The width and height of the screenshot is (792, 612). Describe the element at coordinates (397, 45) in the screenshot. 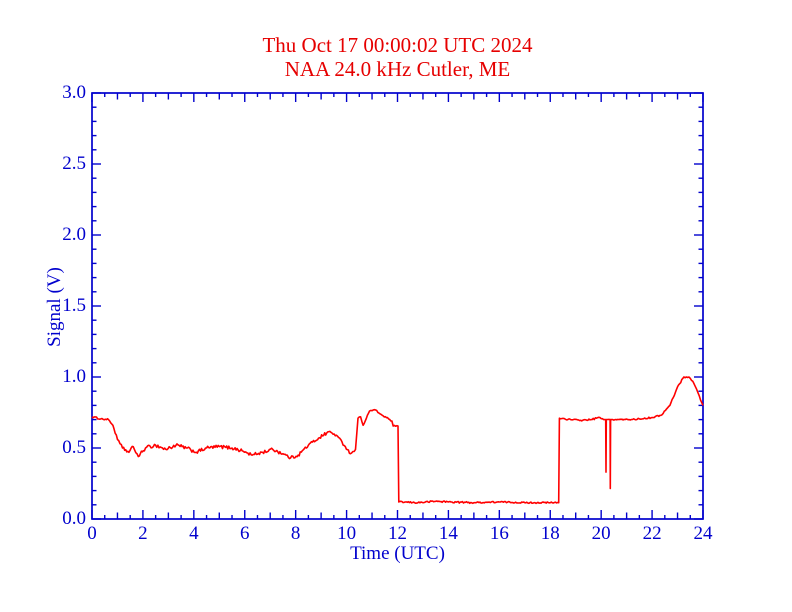

I see `chart-title: Thu Oct 17 00:00:02 UTC 2024` at that location.